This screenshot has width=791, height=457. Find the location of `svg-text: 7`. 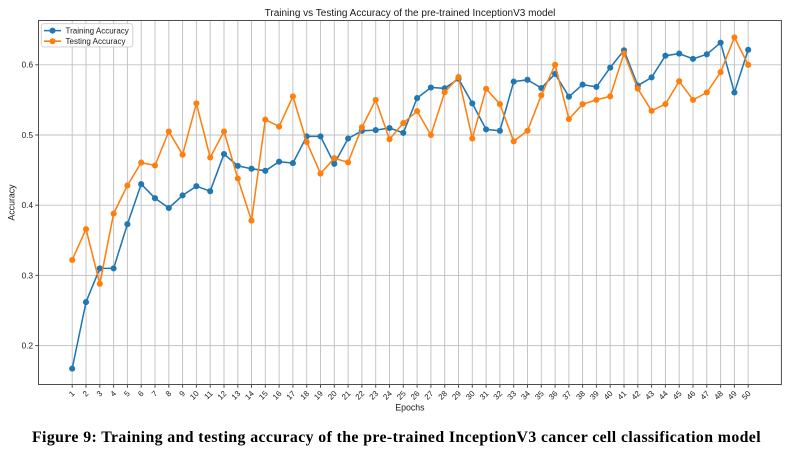

svg-text: 7 is located at coordinates (154, 393).